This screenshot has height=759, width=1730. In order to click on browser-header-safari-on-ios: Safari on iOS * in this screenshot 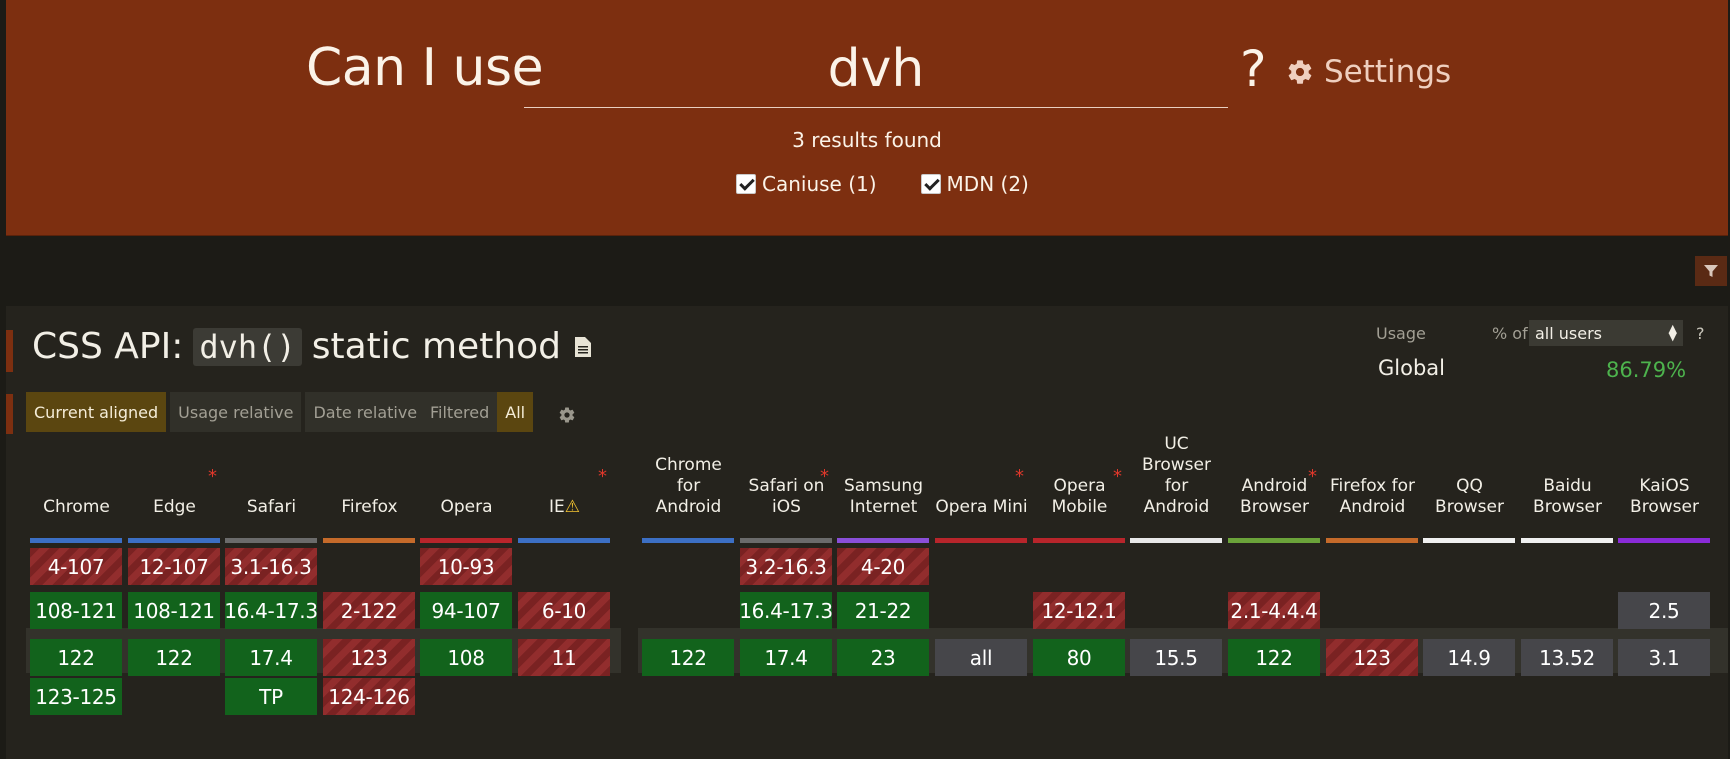, I will do `click(786, 489)`.